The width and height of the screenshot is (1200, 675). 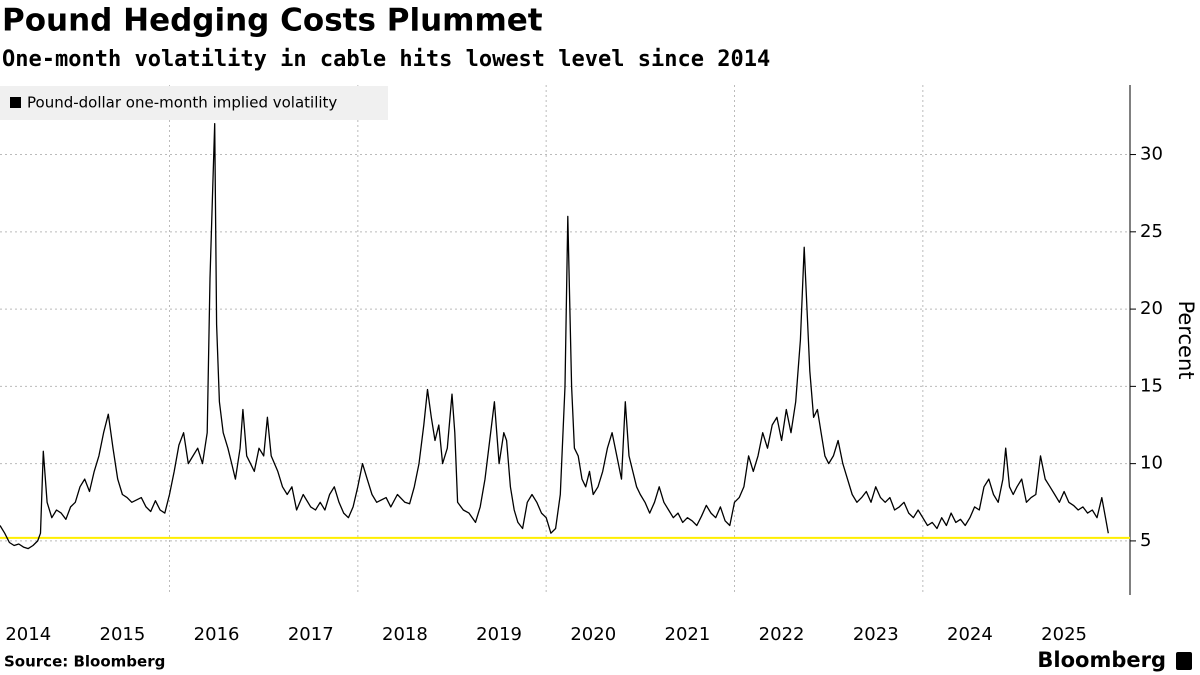 What do you see at coordinates (688, 634) in the screenshot?
I see `x-tick-label: 2021` at bounding box center [688, 634].